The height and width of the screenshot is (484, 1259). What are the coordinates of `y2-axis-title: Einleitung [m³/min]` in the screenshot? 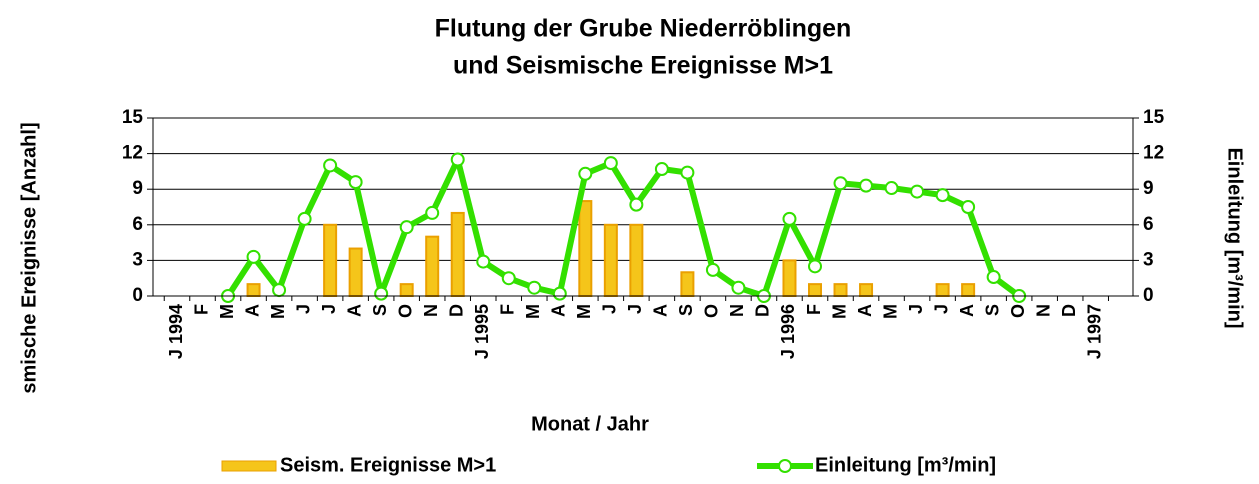 It's located at (1235, 237).